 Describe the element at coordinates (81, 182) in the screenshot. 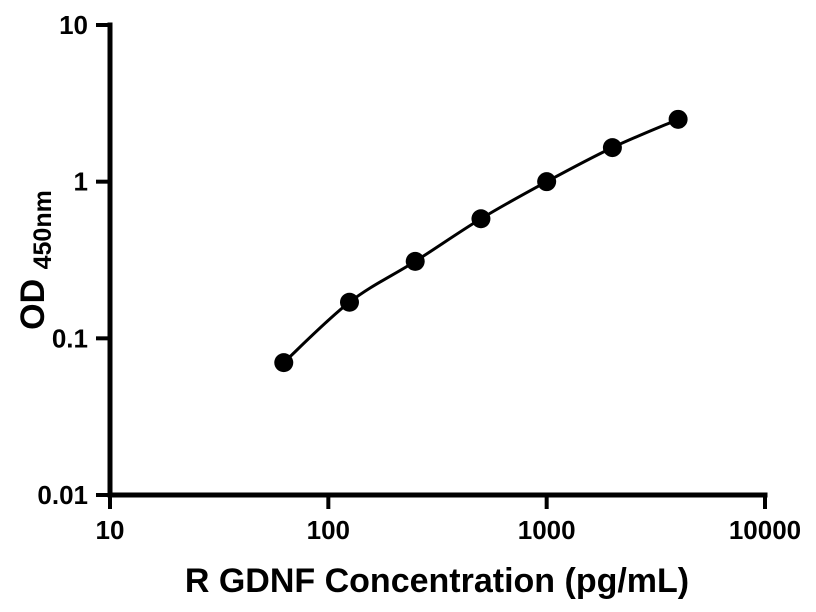

I see `y-tick-label: 1` at that location.